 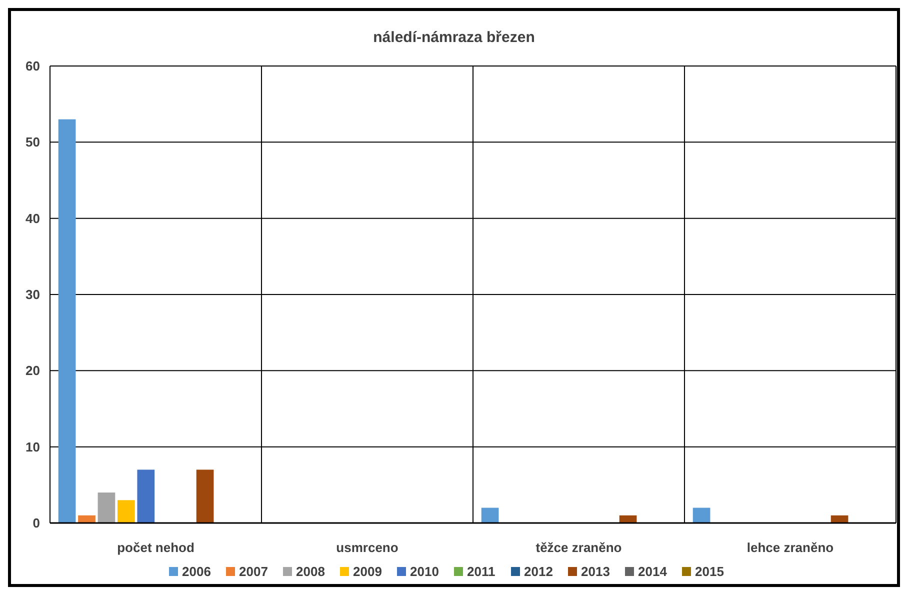 I want to click on y-tick-label: 50, so click(x=33, y=142).